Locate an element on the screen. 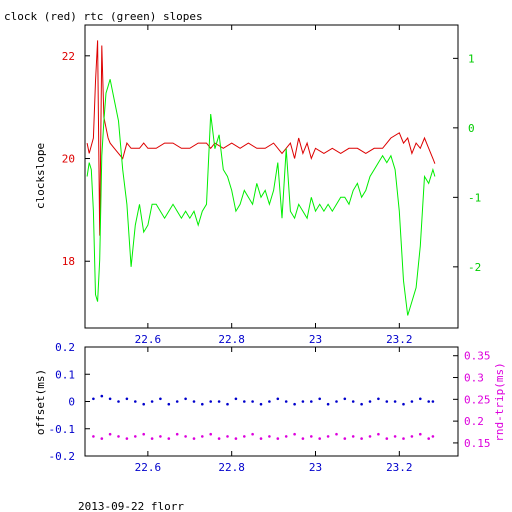  y-right-tick-label: 0.3 is located at coordinates (474, 378).